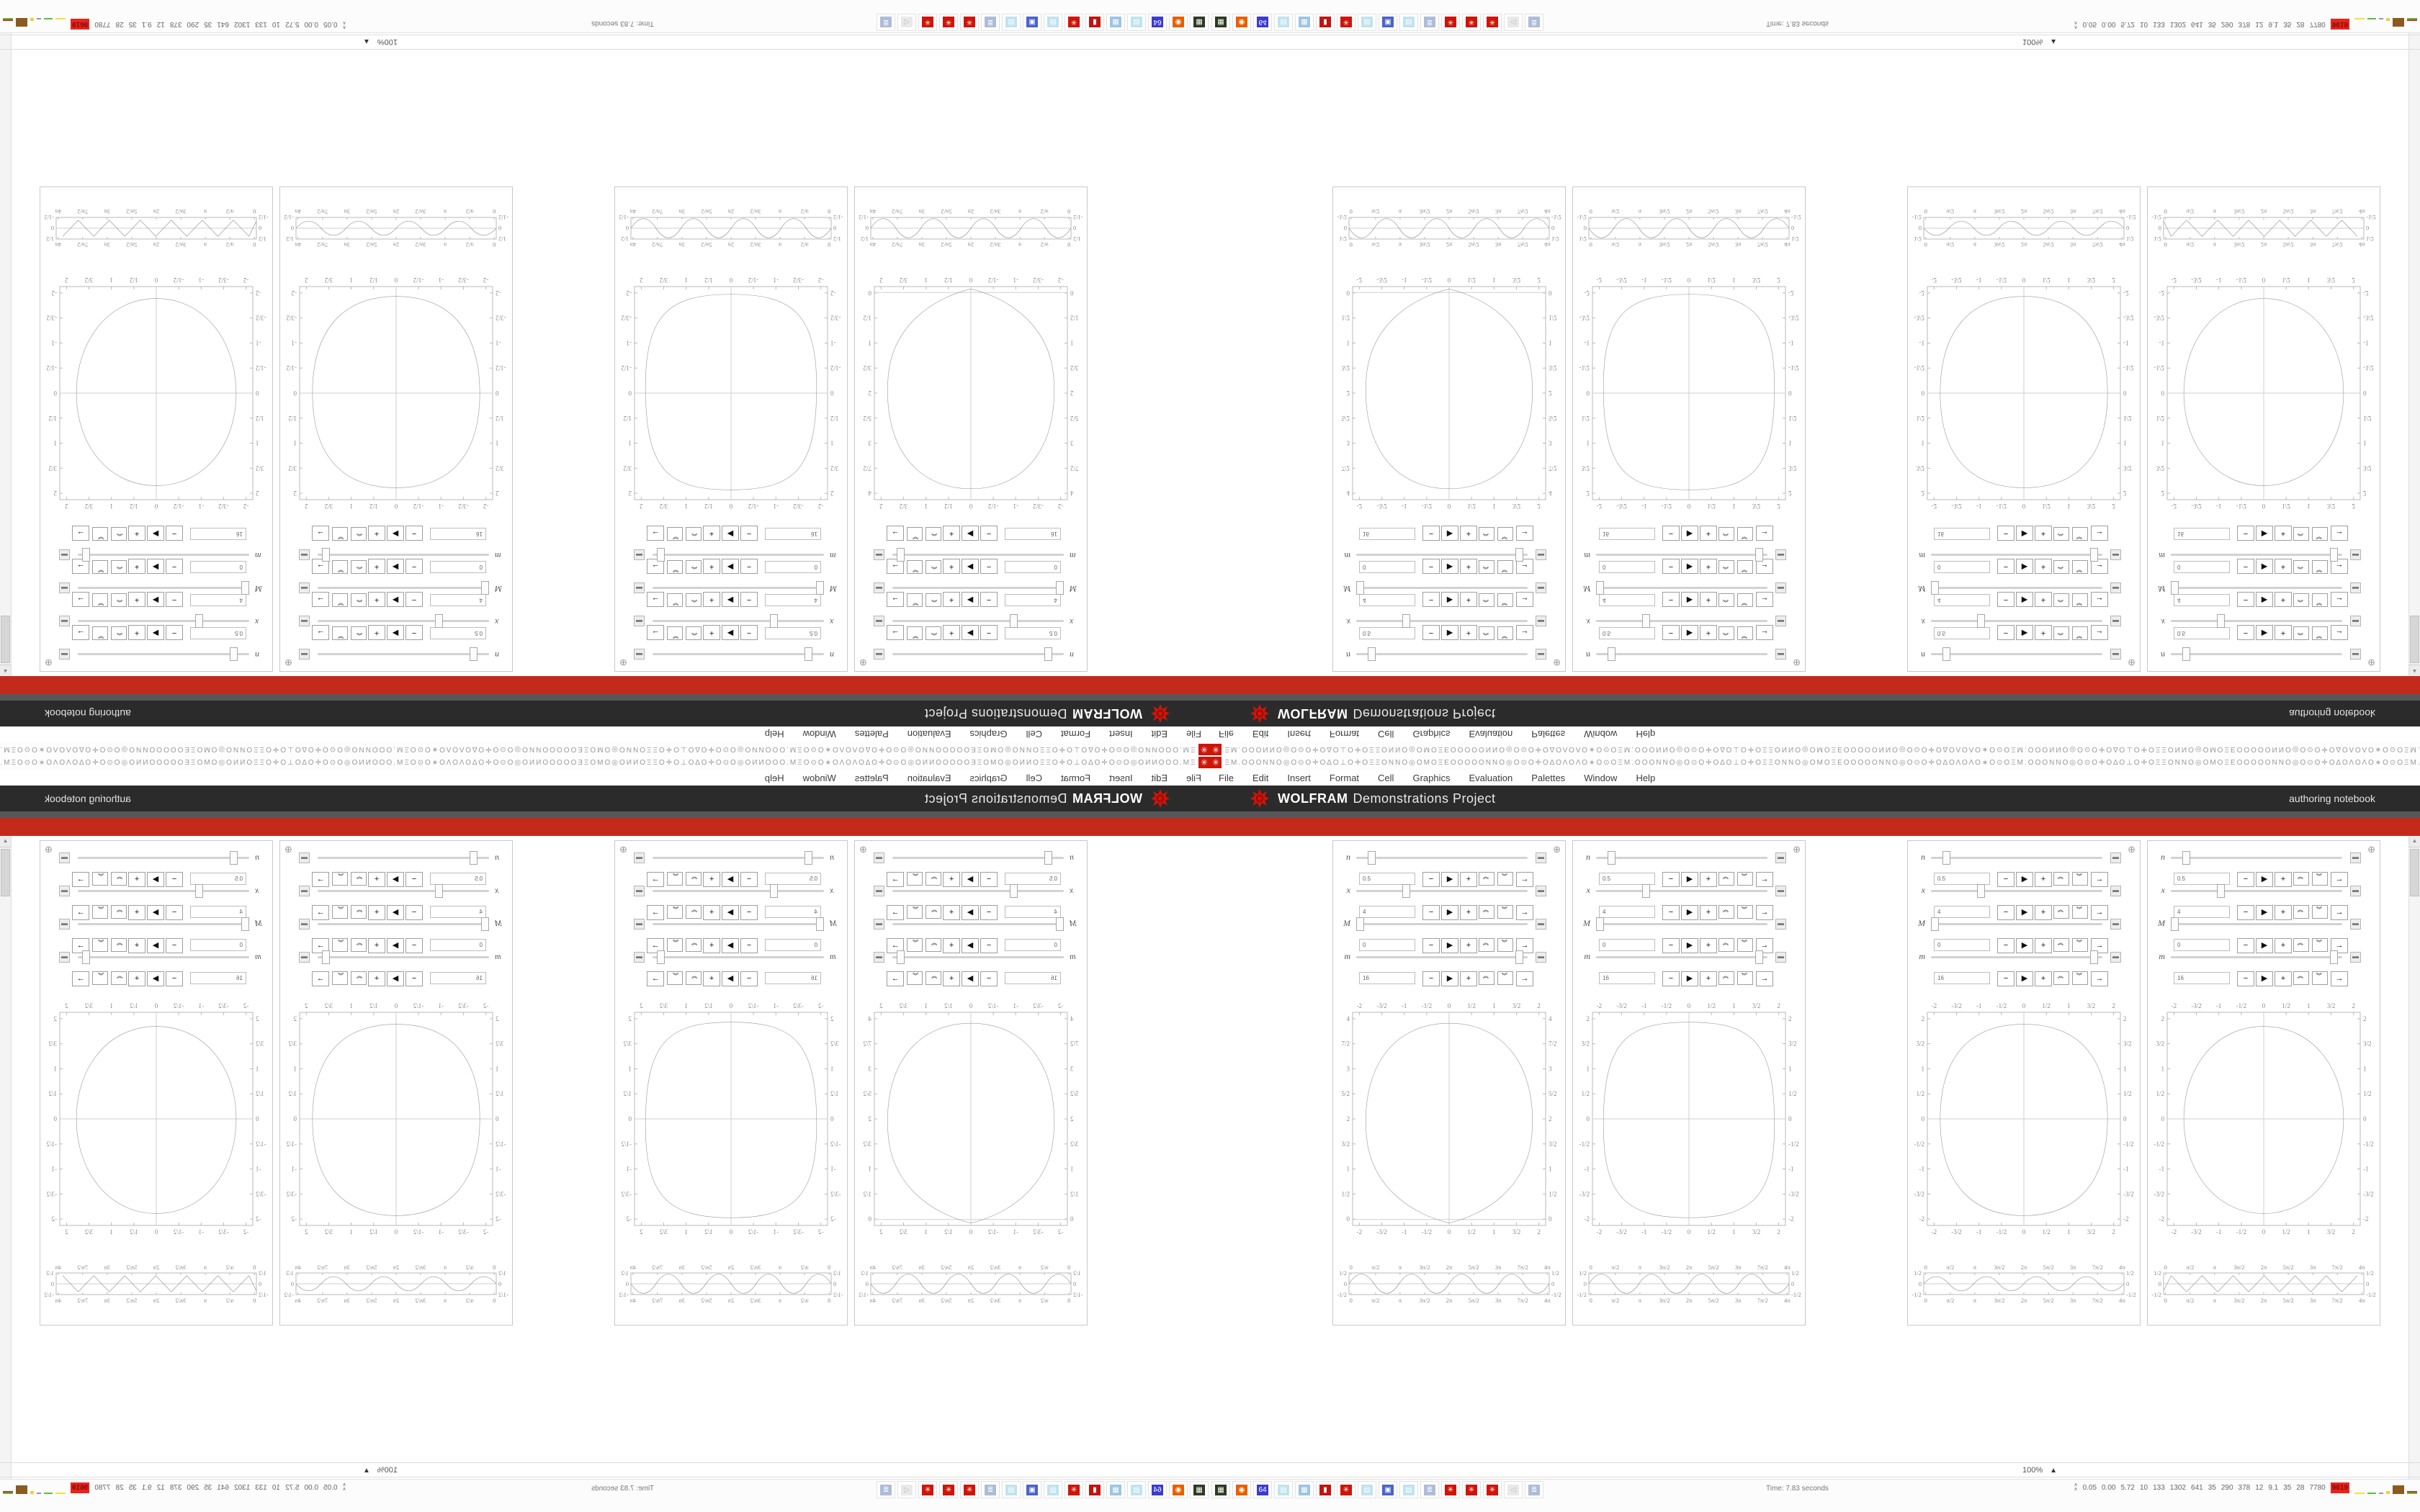 Image resolution: width=2420 pixels, height=1512 pixels. What do you see at coordinates (1032, 1489) in the screenshot?
I see `image-viewer-icon: ▣` at bounding box center [1032, 1489].